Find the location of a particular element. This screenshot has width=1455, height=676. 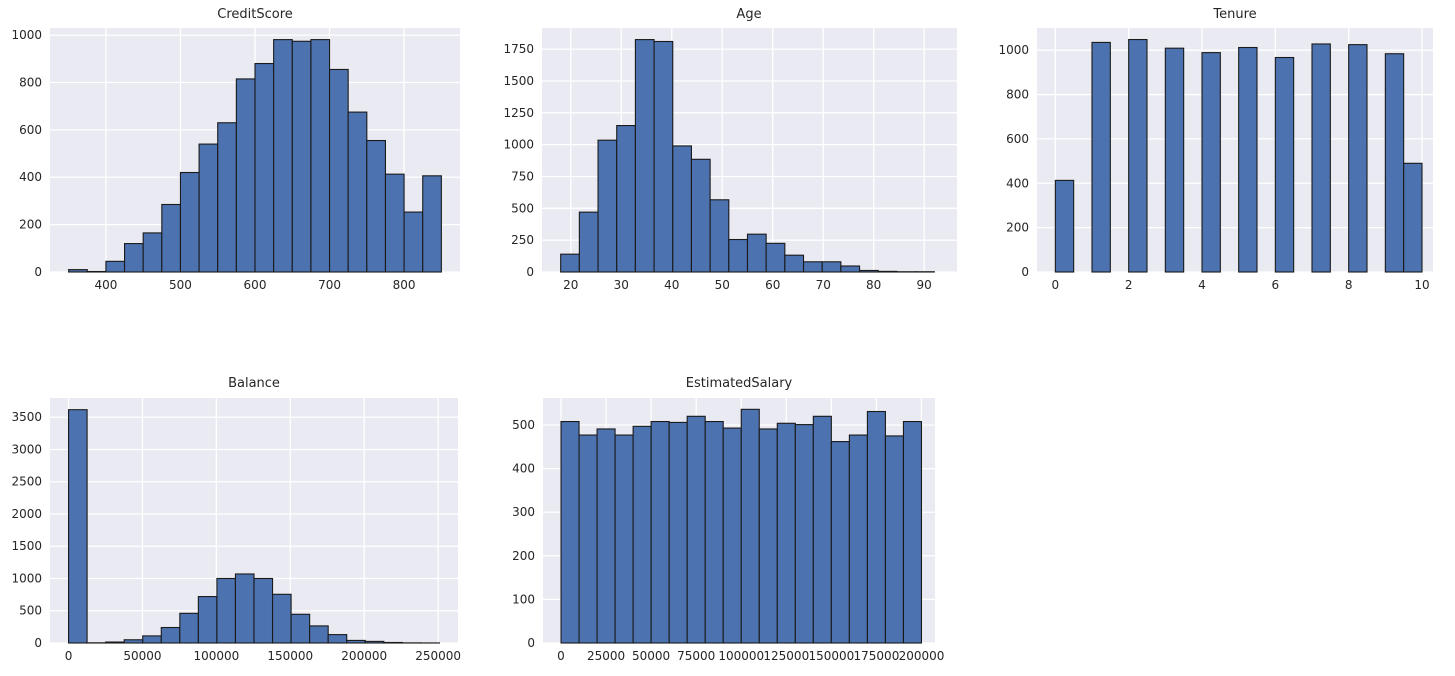

x-tick-label: 70 is located at coordinates (823, 285).